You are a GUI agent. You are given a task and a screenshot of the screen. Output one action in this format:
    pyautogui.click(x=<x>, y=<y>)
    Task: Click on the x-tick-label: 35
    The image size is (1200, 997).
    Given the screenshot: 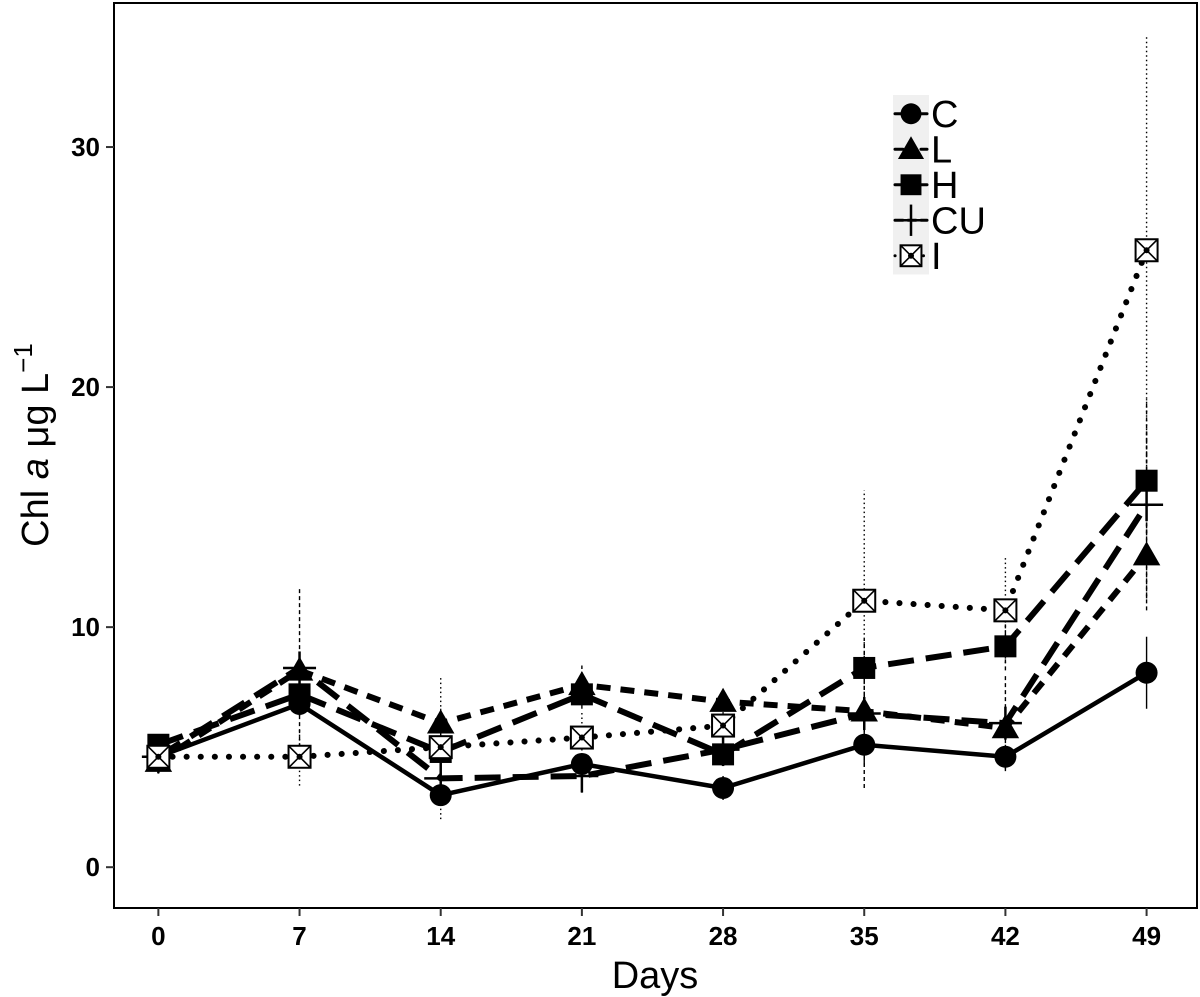 What is the action you would take?
    pyautogui.click(x=864, y=936)
    